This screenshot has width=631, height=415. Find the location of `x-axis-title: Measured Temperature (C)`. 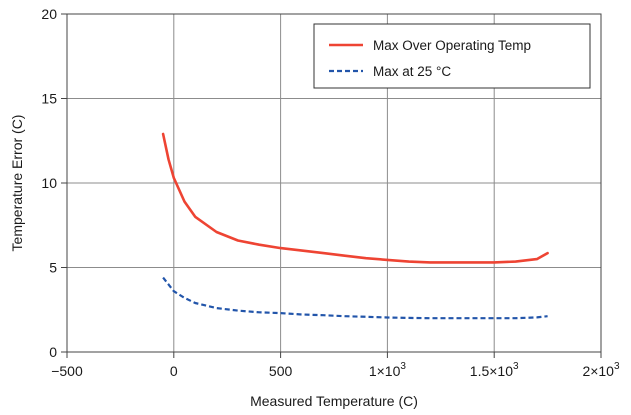

x-axis-title: Measured Temperature (C) is located at coordinates (334, 401).